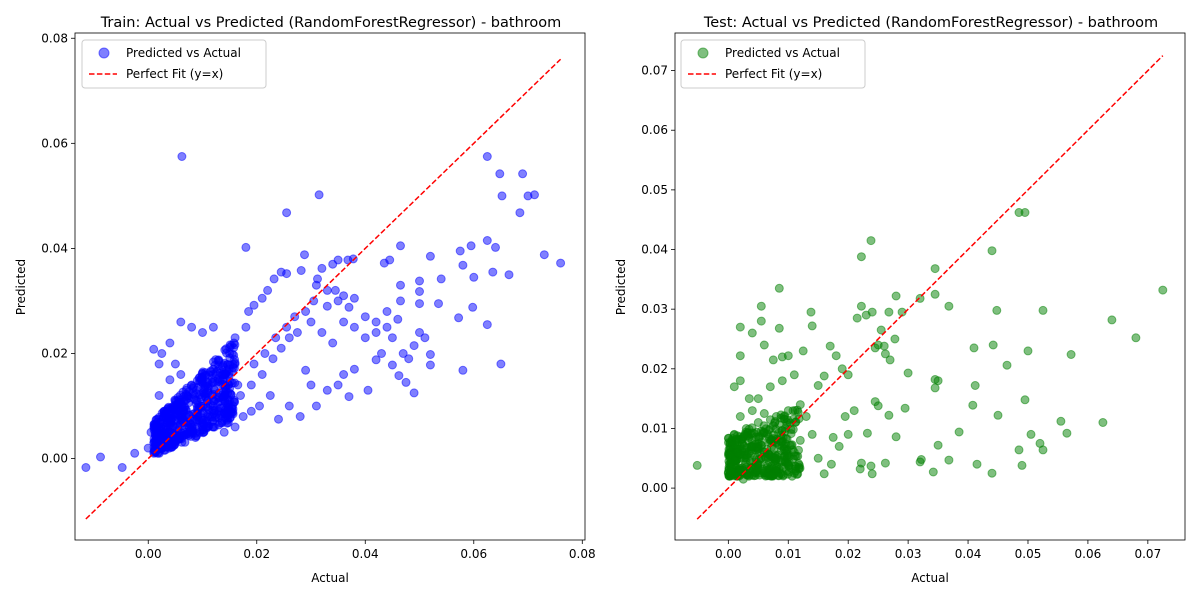 The width and height of the screenshot is (1200, 600). What do you see at coordinates (1028, 554) in the screenshot?
I see `x-tick-label: 0.05` at bounding box center [1028, 554].